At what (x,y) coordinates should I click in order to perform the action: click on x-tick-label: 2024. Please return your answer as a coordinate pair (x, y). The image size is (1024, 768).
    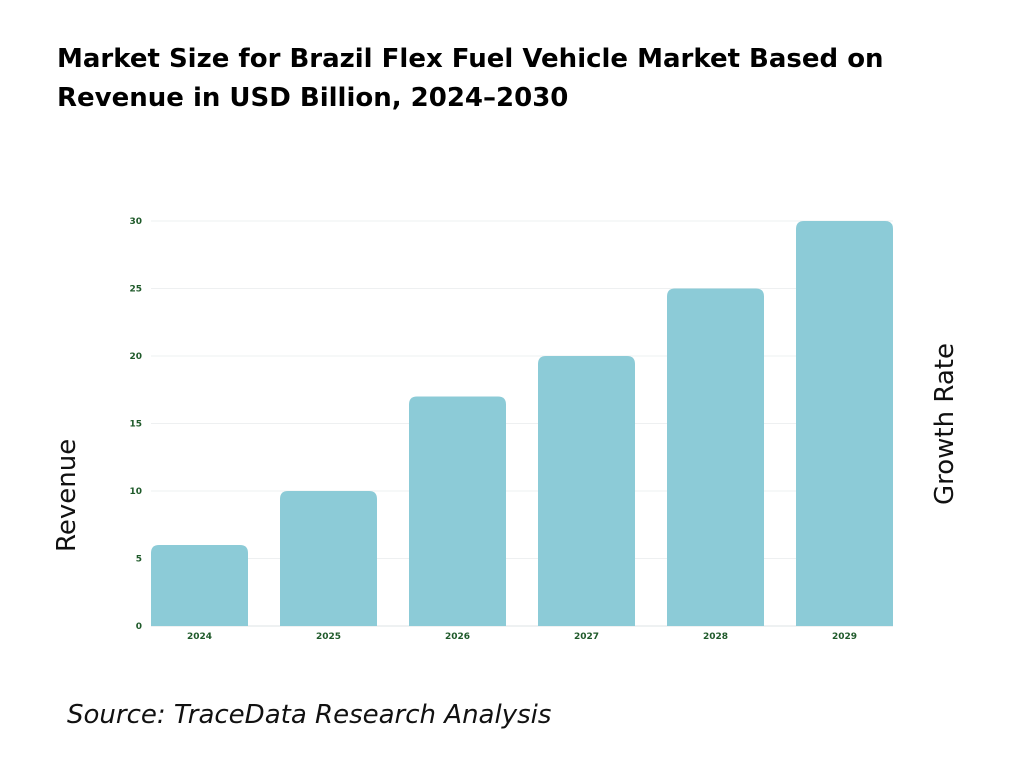
    Looking at the image, I should click on (199, 637).